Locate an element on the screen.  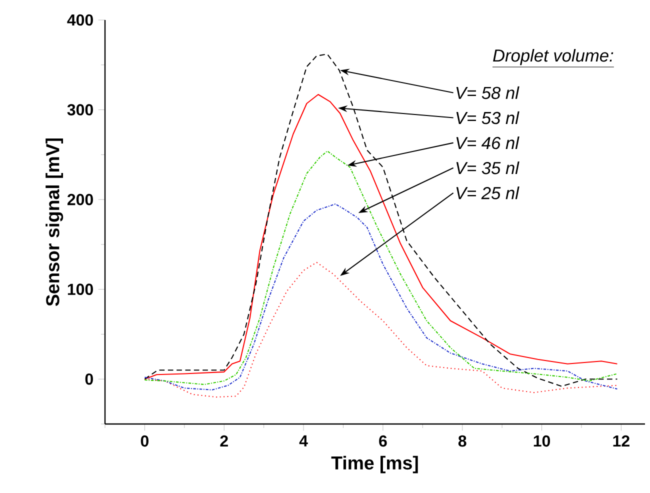
y-tick-label: 0 is located at coordinates (89, 379).